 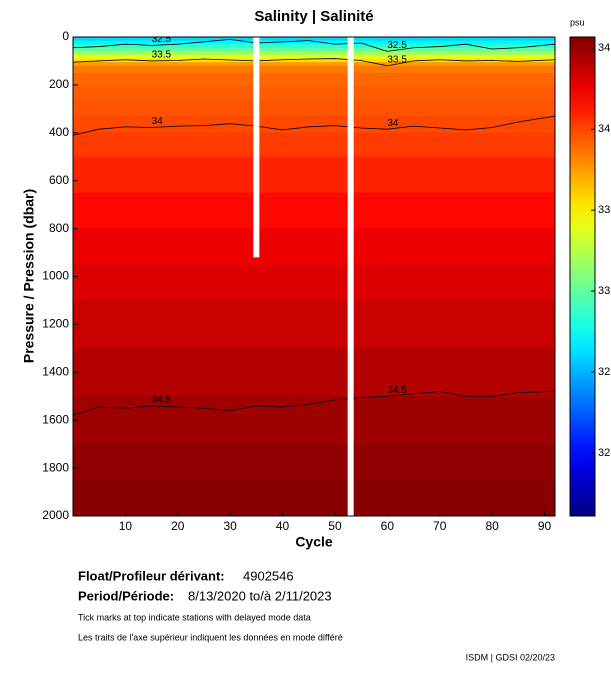 I want to click on y-tick-label: 600, so click(x=59, y=180).